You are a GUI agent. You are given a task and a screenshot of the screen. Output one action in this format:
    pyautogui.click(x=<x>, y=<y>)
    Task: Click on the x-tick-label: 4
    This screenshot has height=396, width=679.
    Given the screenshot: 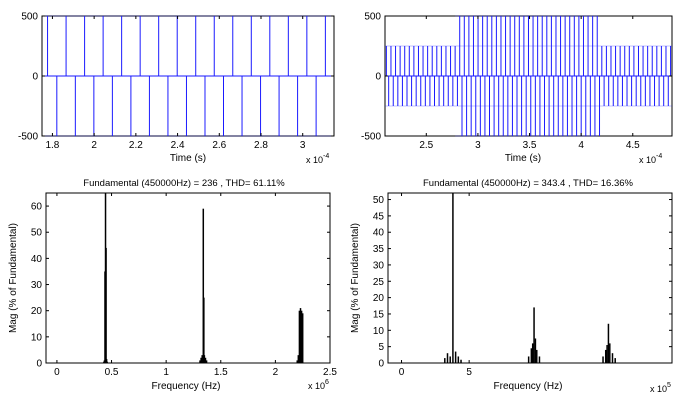 What is the action you would take?
    pyautogui.click(x=581, y=145)
    